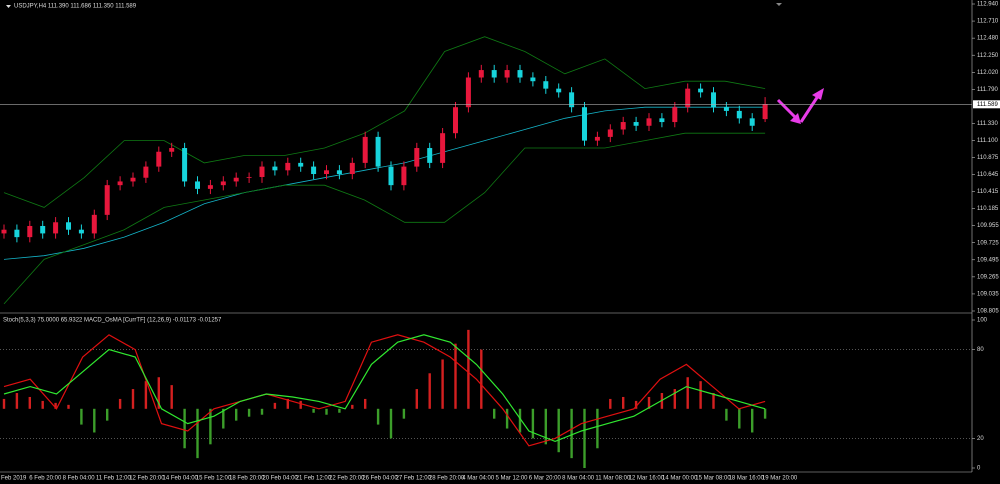 This screenshot has width=1000, height=484. What do you see at coordinates (347, 479) in the screenshot?
I see `x-tick-label: 22 Feb 20:00` at bounding box center [347, 479].